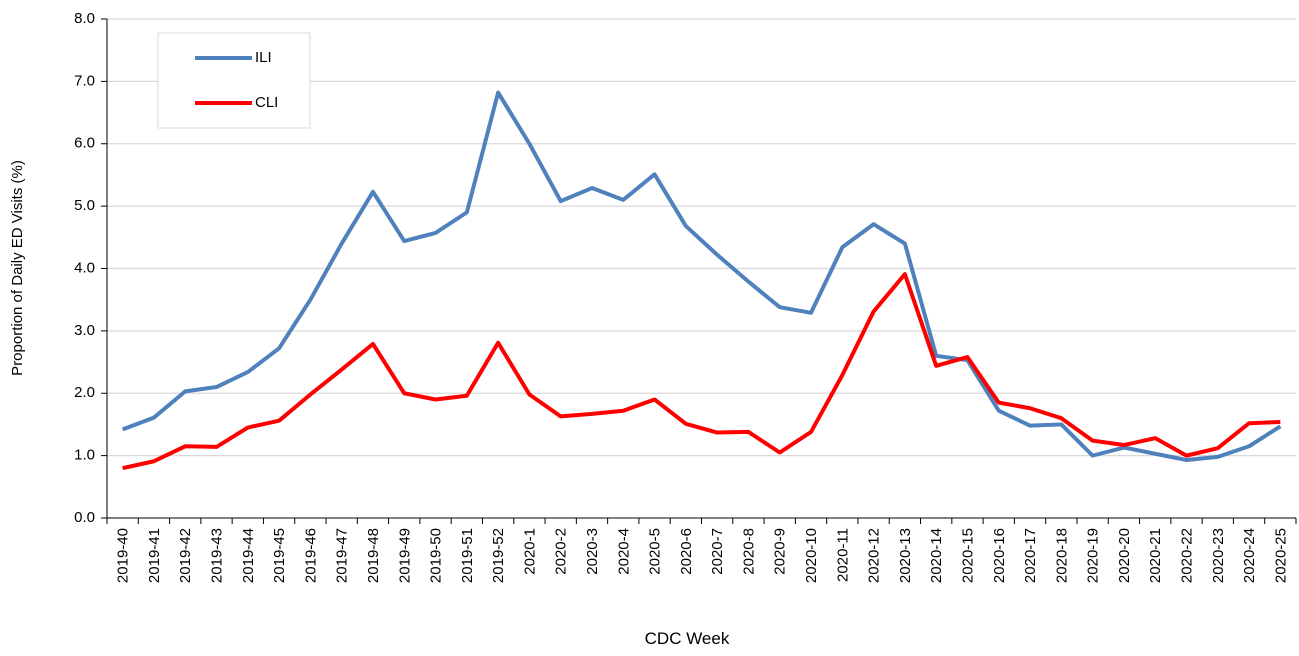 The image size is (1299, 656). Describe the element at coordinates (1186, 555) in the screenshot. I see `x-tick-label: 2020-22` at that location.